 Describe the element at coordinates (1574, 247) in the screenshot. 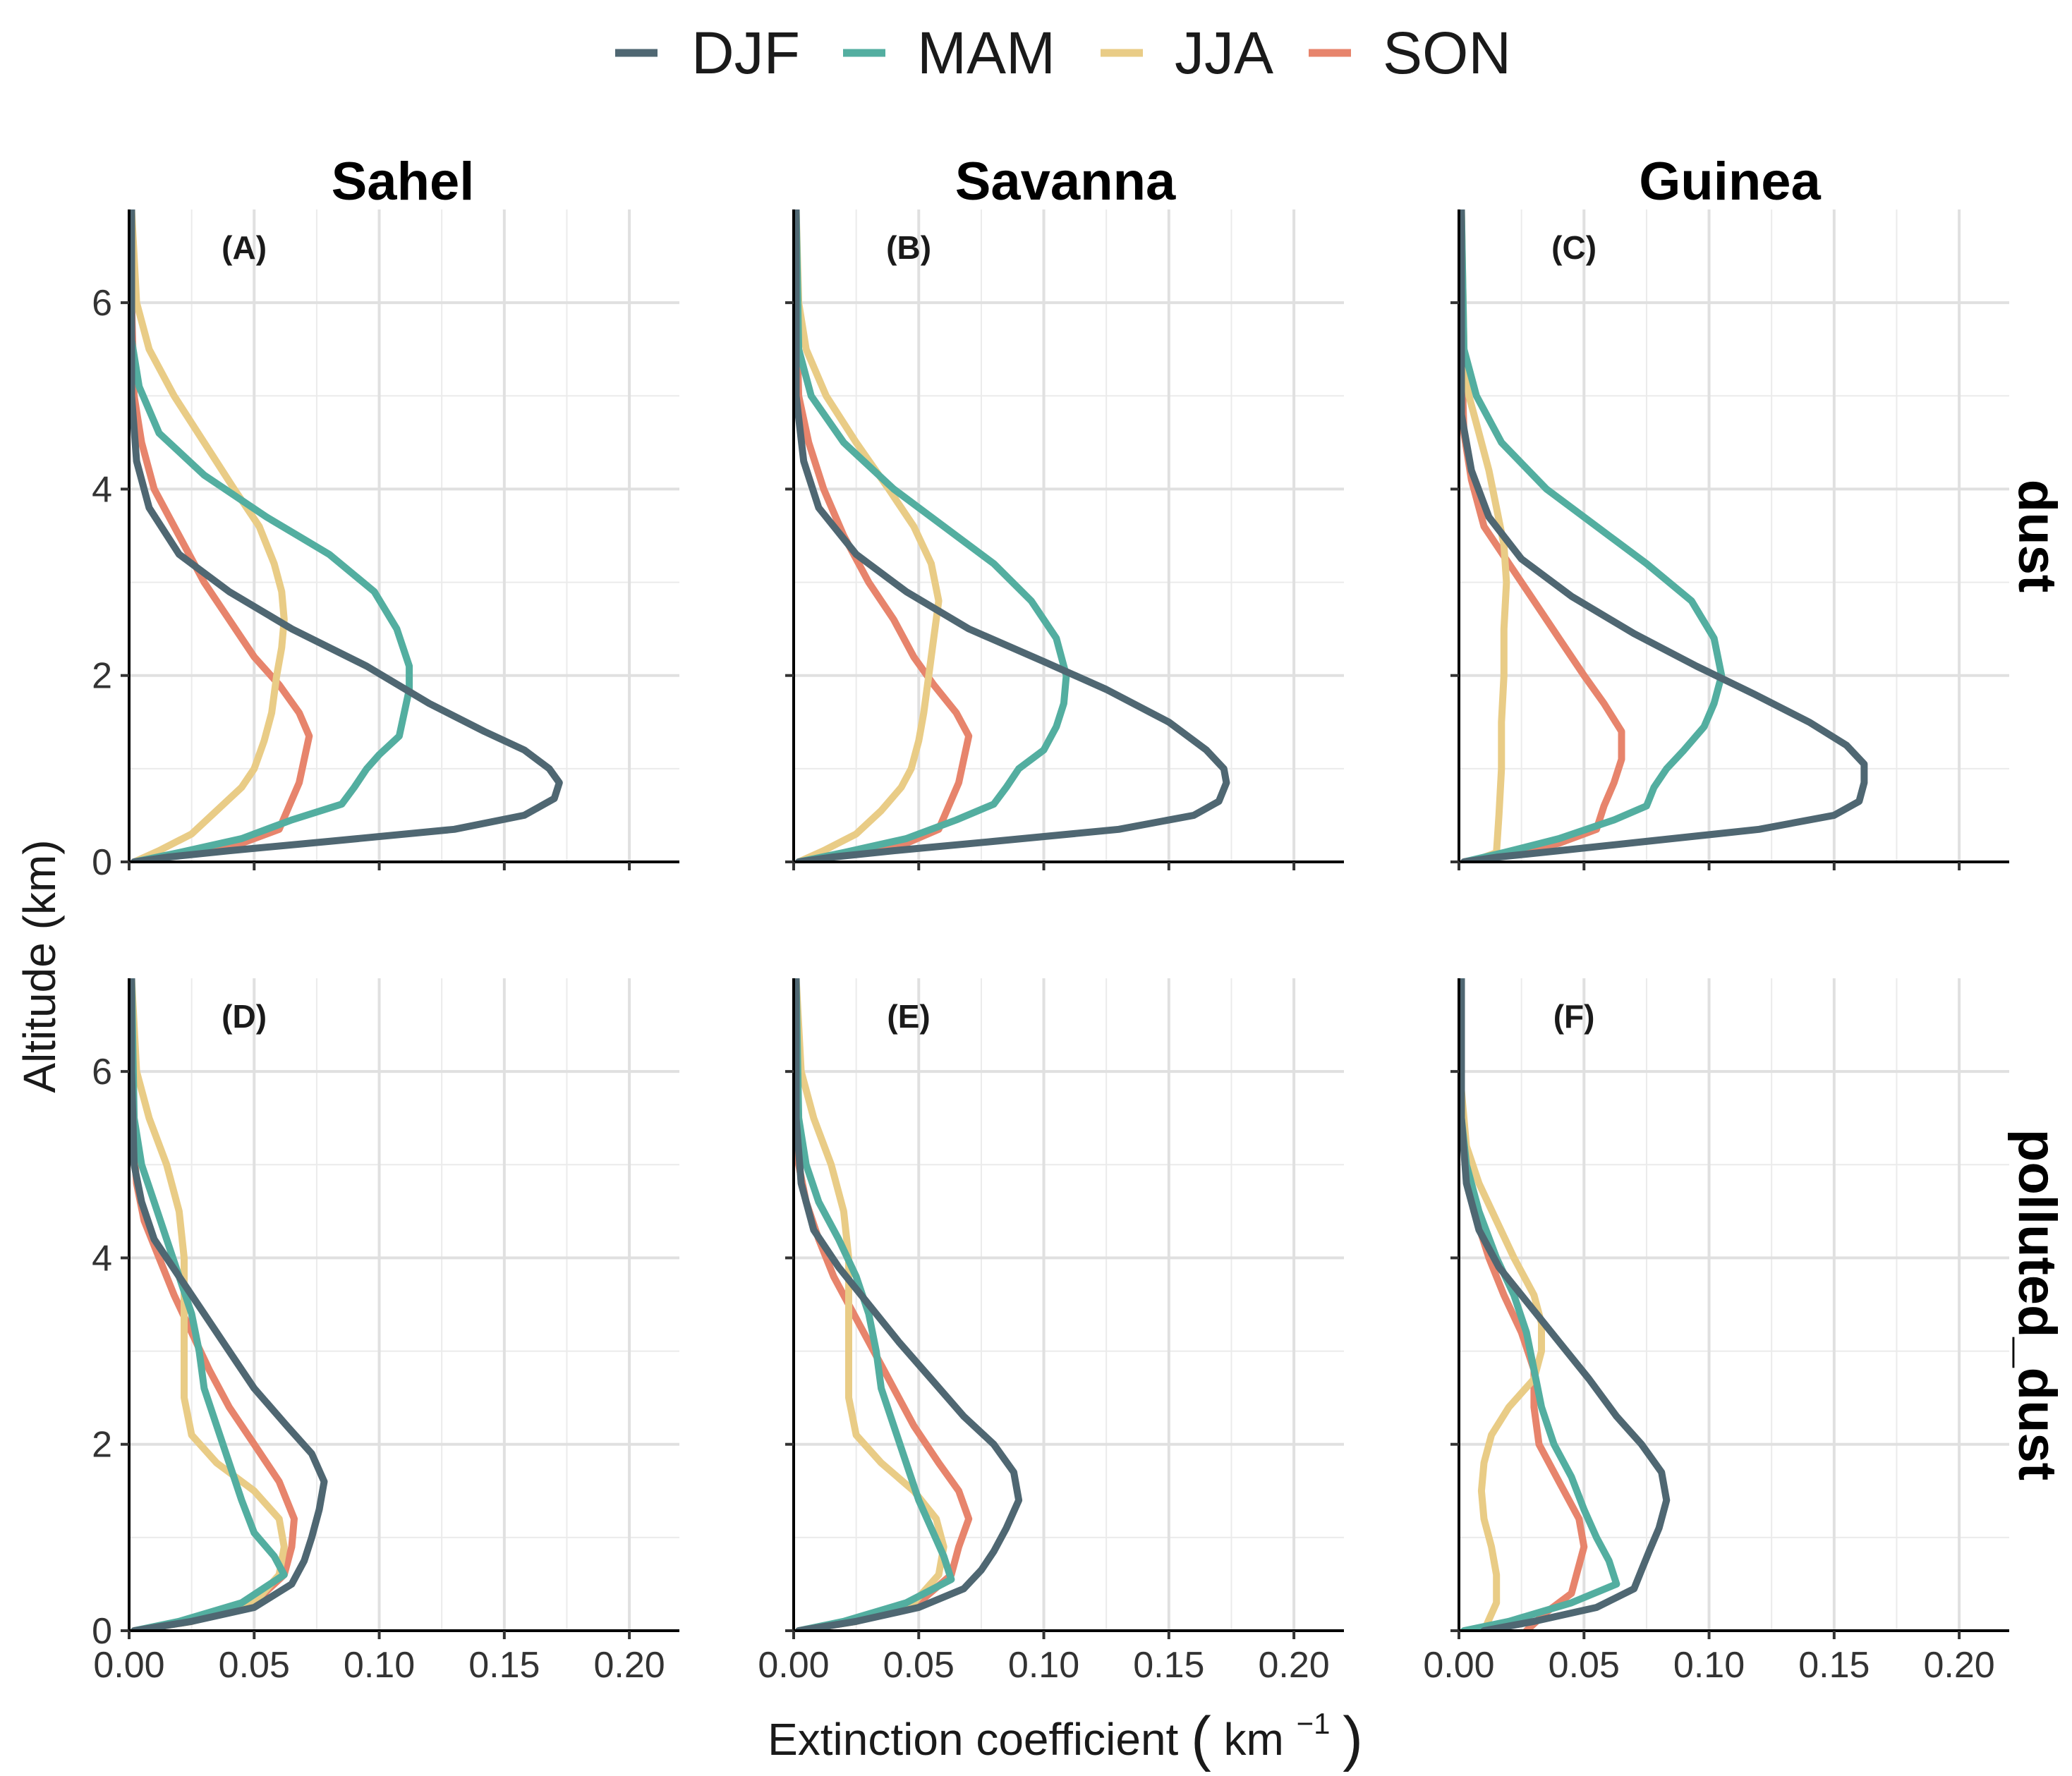

I see `panel-label: (C)` at that location.